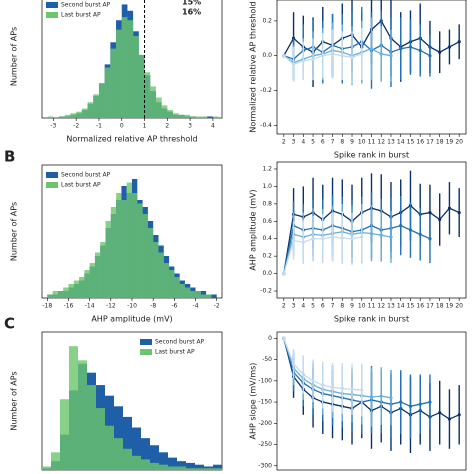 The image size is (474, 474). What do you see at coordinates (253, 229) in the screenshot?
I see `y-axis-label: AHP amplitude (mV)` at bounding box center [253, 229].